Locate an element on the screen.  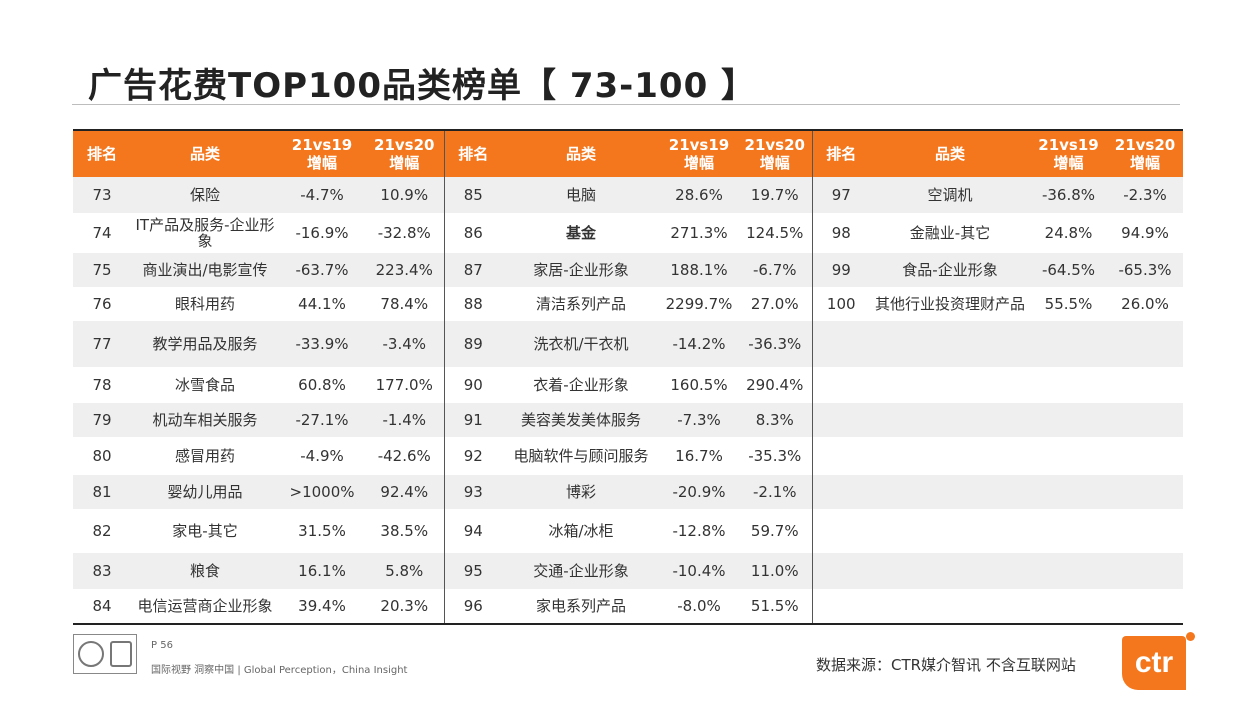
category-cell: 机动车相关服务 is located at coordinates (205, 420).